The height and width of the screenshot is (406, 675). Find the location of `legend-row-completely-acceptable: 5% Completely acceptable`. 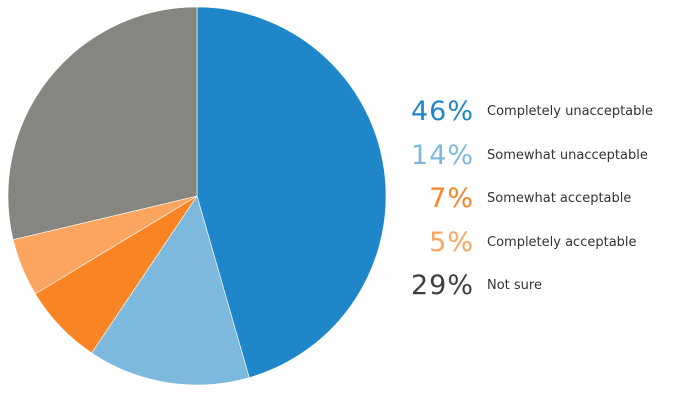

legend-row-completely-acceptable: 5% Completely acceptable is located at coordinates (537, 243).